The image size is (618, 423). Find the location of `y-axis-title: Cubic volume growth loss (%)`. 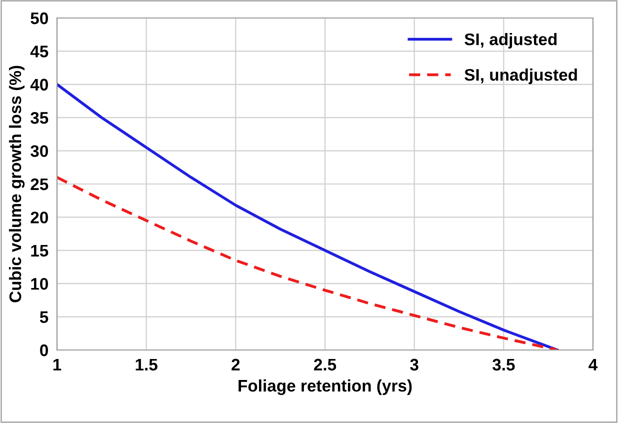

y-axis-title: Cubic volume growth loss (%) is located at coordinates (16, 184).